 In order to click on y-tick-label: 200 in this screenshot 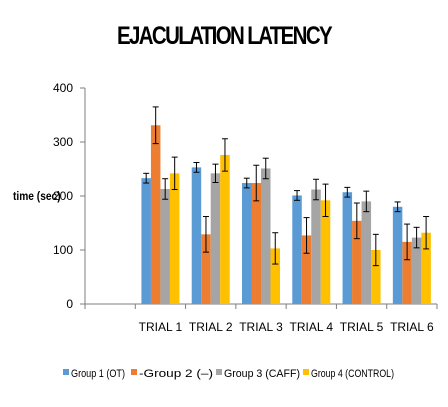, I will do `click(63, 196)`.